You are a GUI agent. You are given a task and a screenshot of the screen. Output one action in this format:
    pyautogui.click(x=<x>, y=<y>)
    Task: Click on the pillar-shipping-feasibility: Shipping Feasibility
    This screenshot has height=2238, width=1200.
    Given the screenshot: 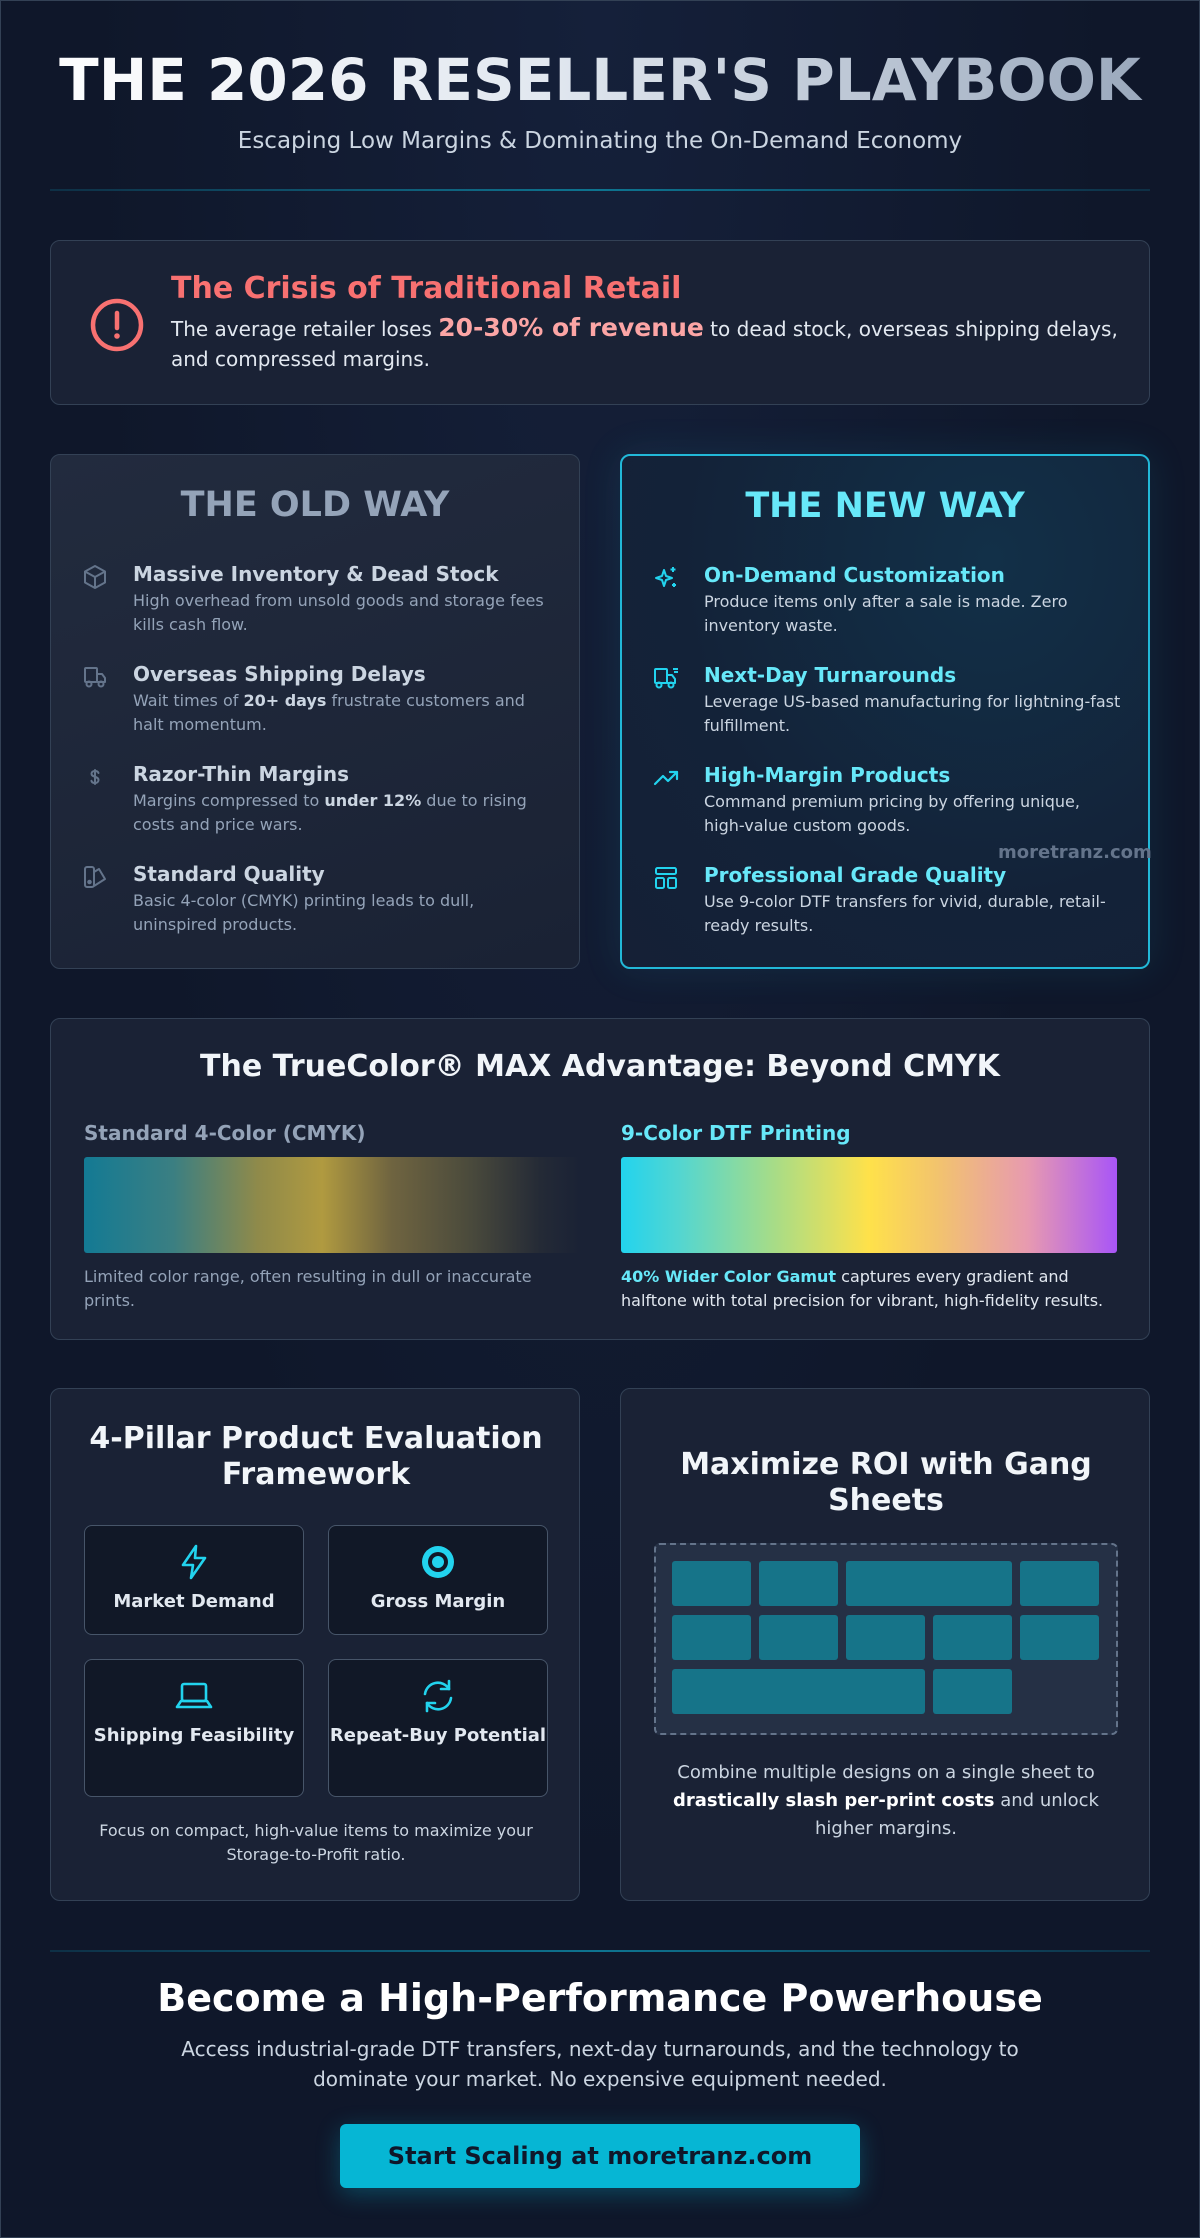 What is the action you would take?
    pyautogui.click(x=194, y=1728)
    